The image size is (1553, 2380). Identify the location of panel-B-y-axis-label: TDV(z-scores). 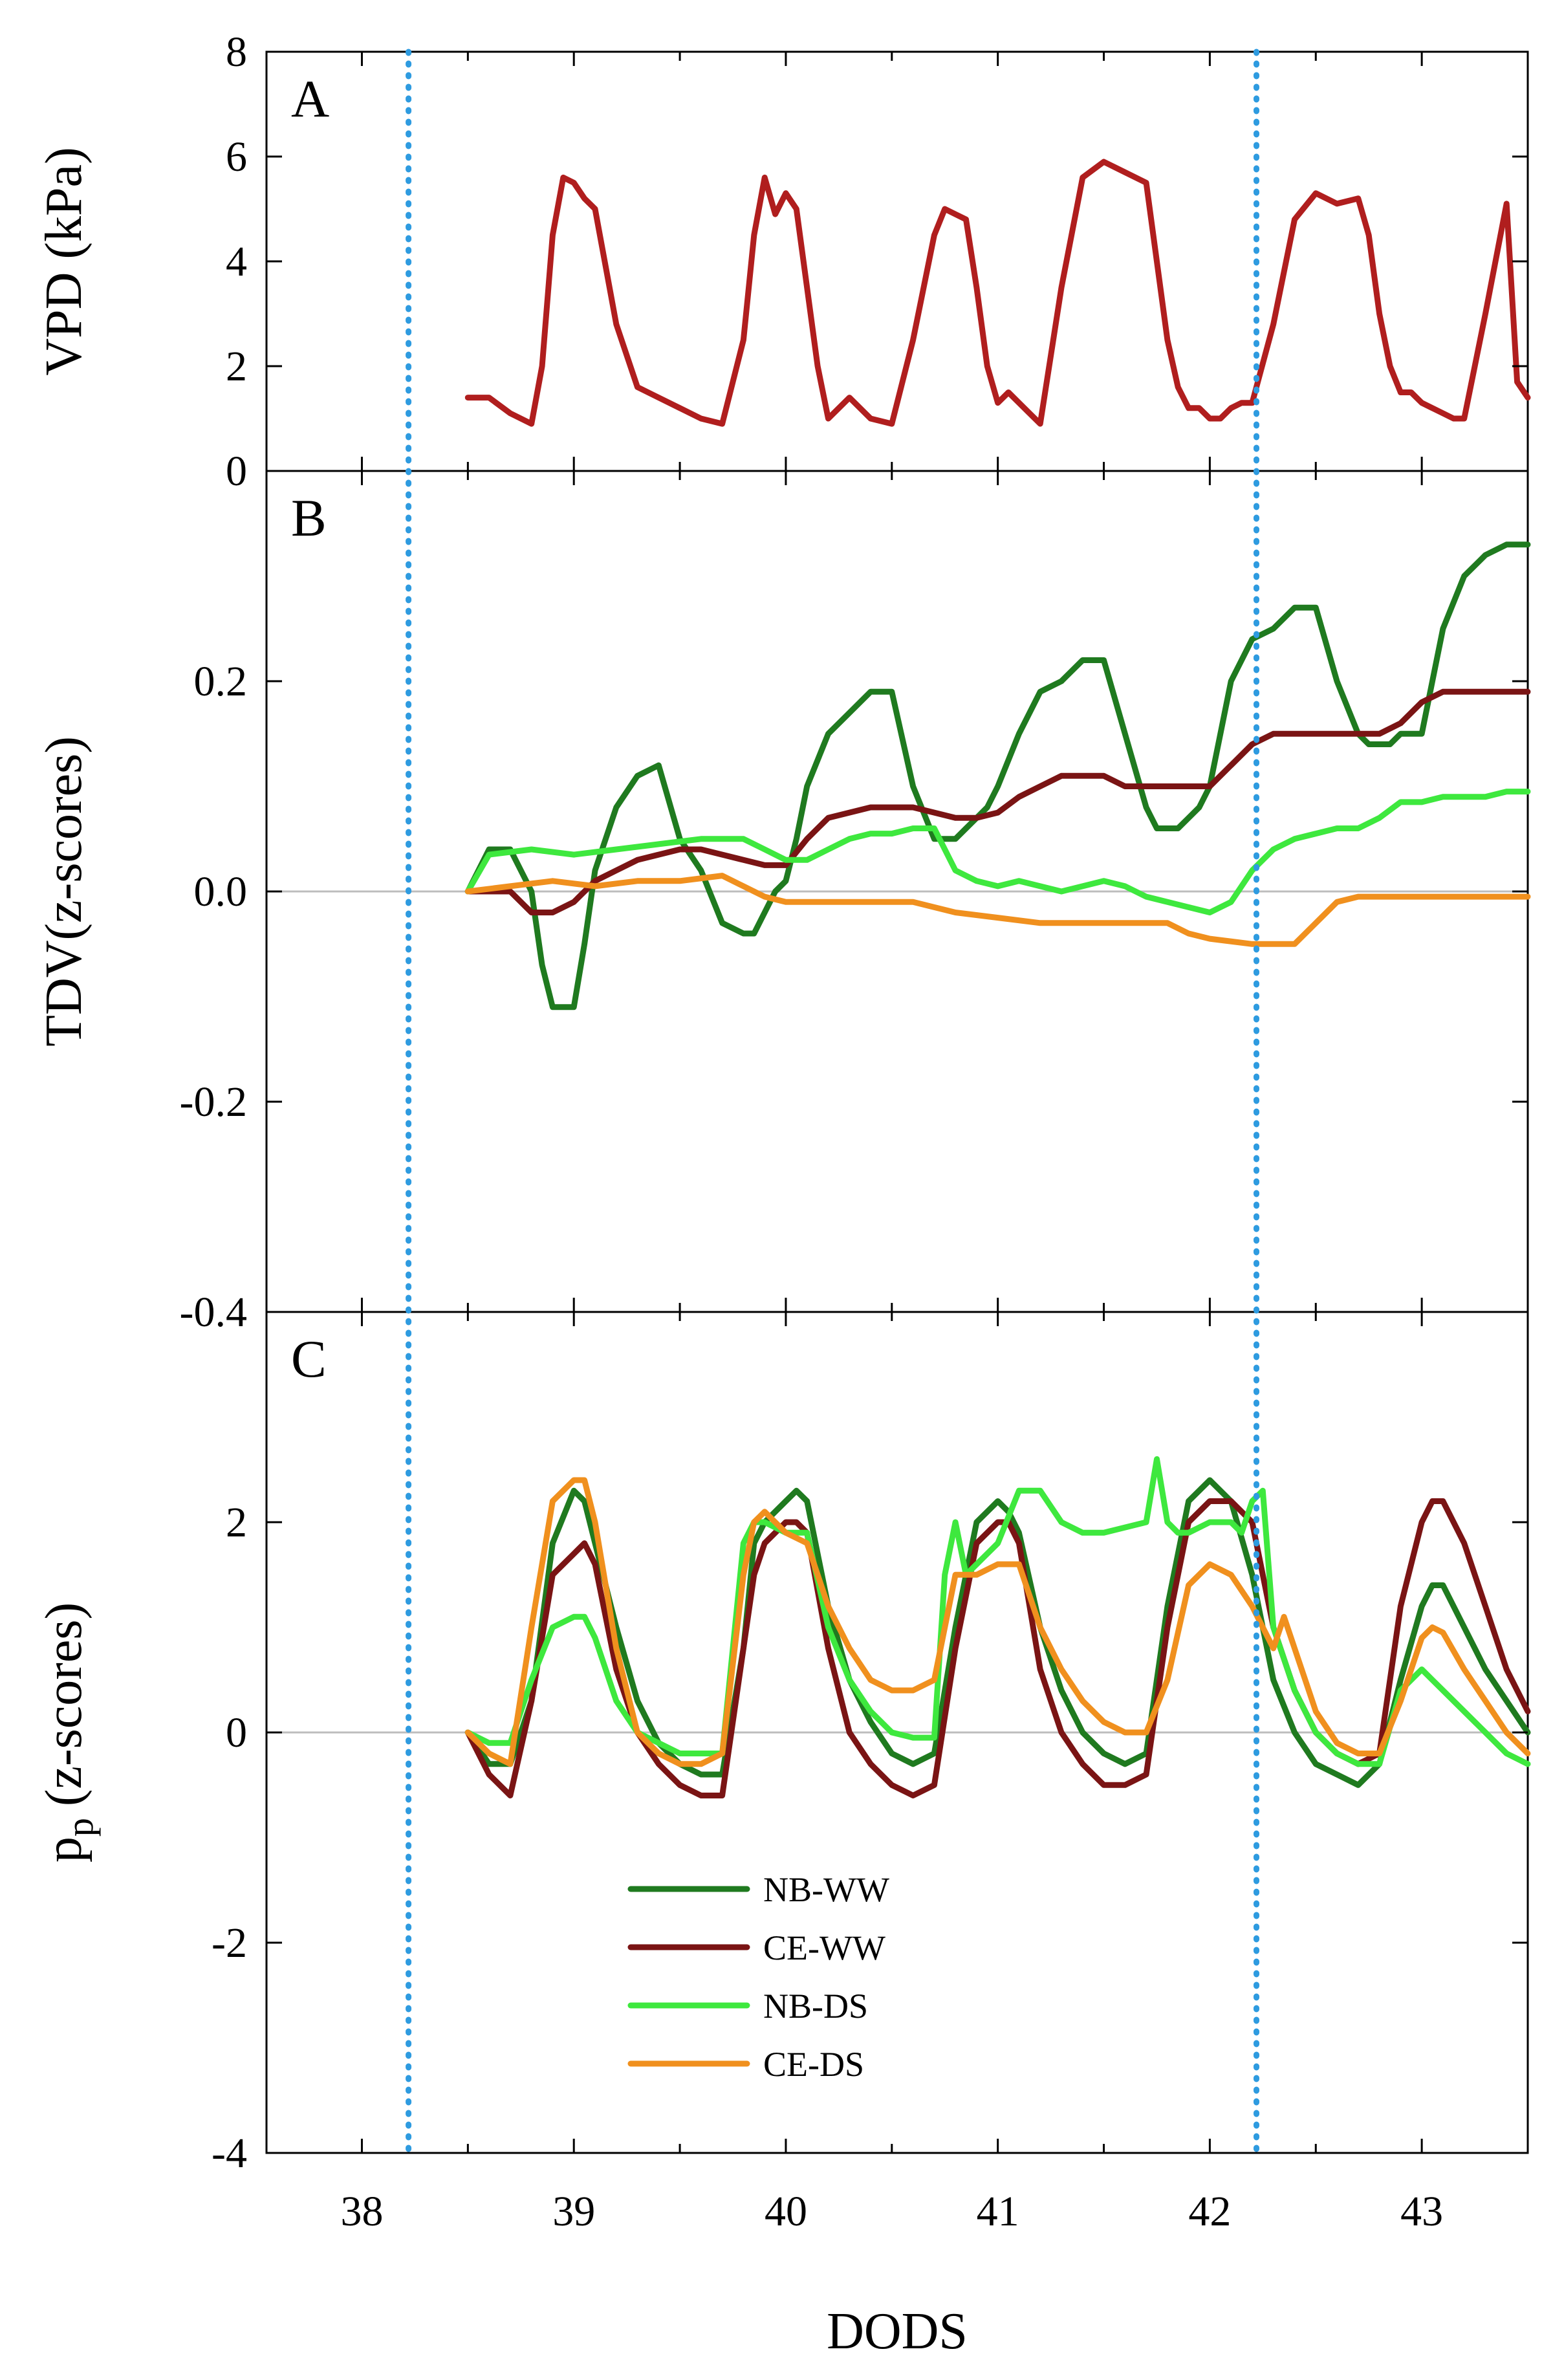
(64, 891).